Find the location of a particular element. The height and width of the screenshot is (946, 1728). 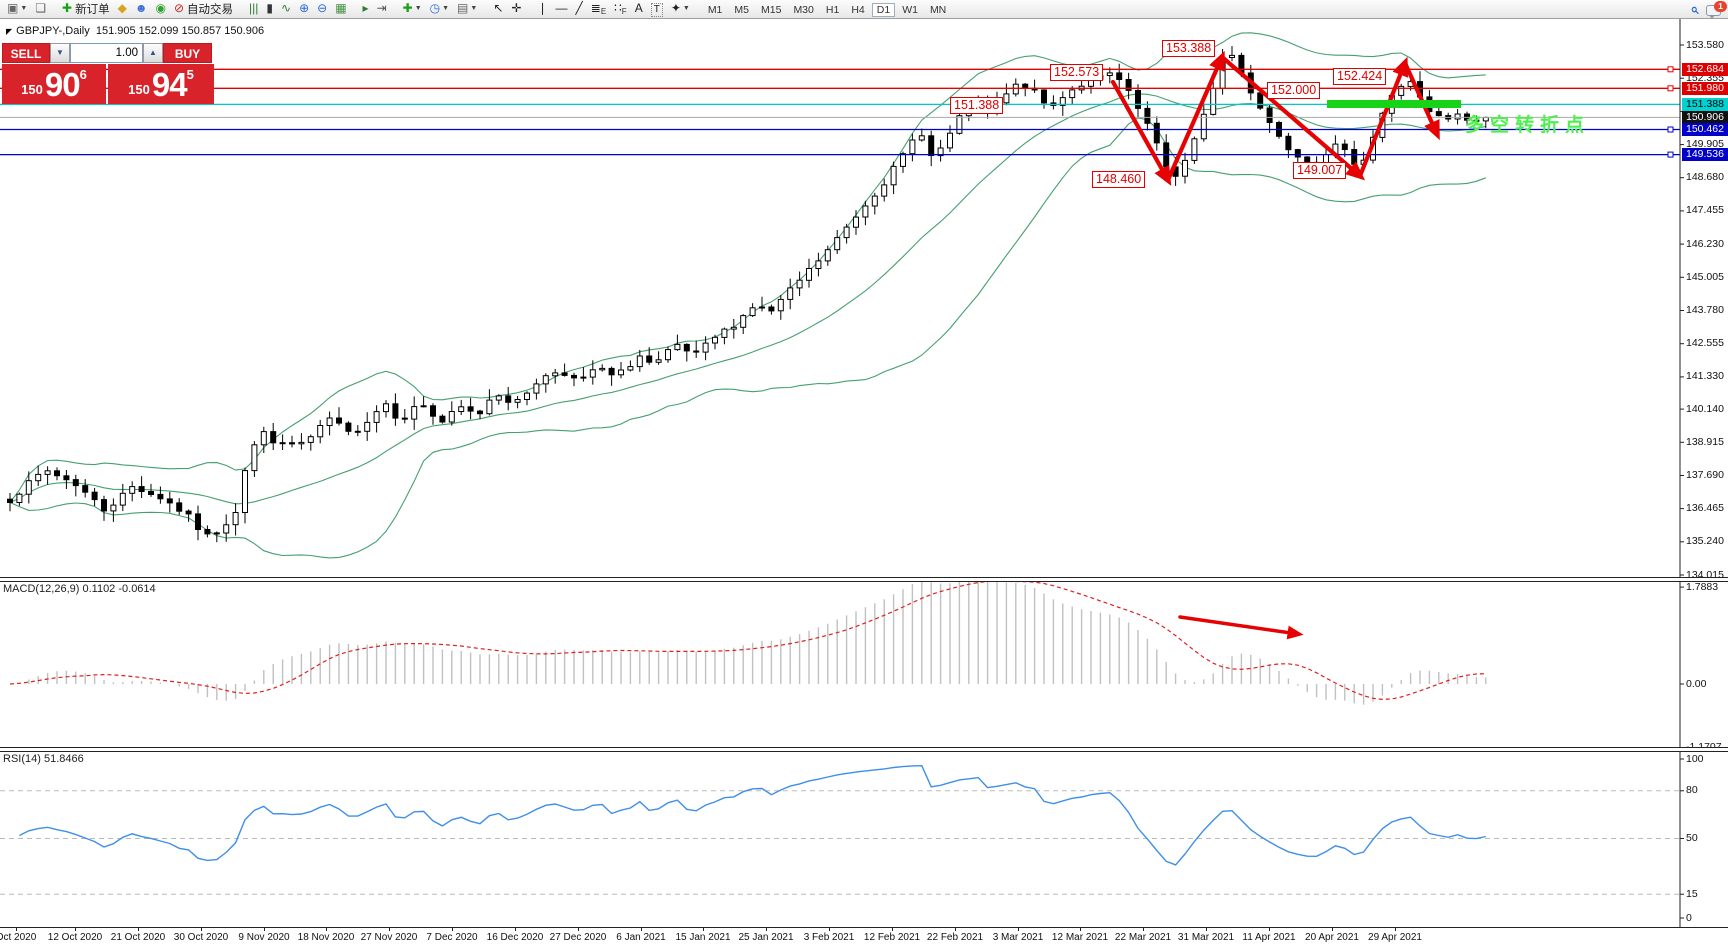

vertical-line-button: ❘ is located at coordinates (542, 8).